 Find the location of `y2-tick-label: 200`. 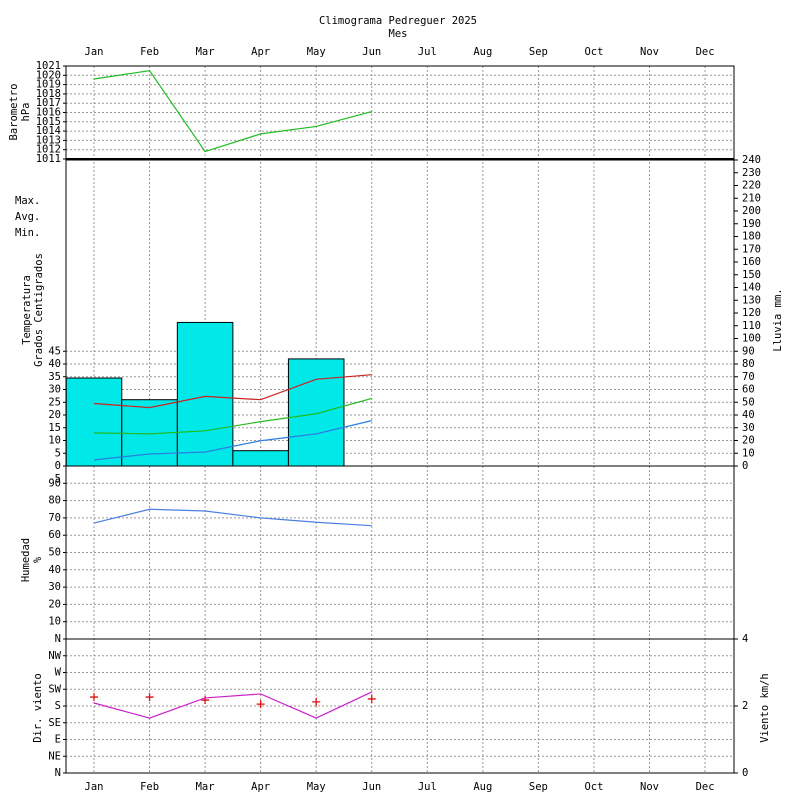

y2-tick-label: 200 is located at coordinates (751, 211).